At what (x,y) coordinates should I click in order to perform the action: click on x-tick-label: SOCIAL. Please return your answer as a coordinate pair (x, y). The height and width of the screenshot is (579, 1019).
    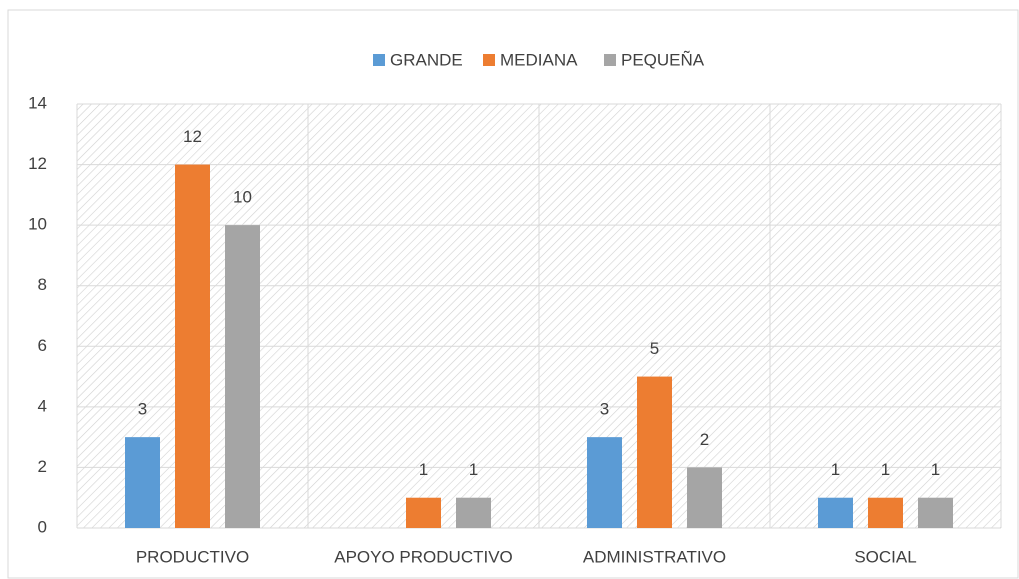
    Looking at the image, I should click on (885, 556).